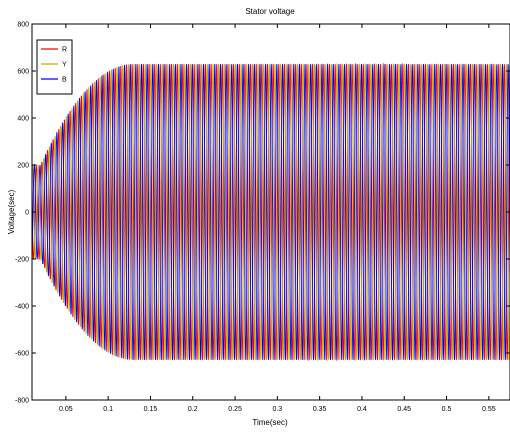 This screenshot has height=435, width=510. I want to click on x-tick-label: 0.2, so click(193, 409).